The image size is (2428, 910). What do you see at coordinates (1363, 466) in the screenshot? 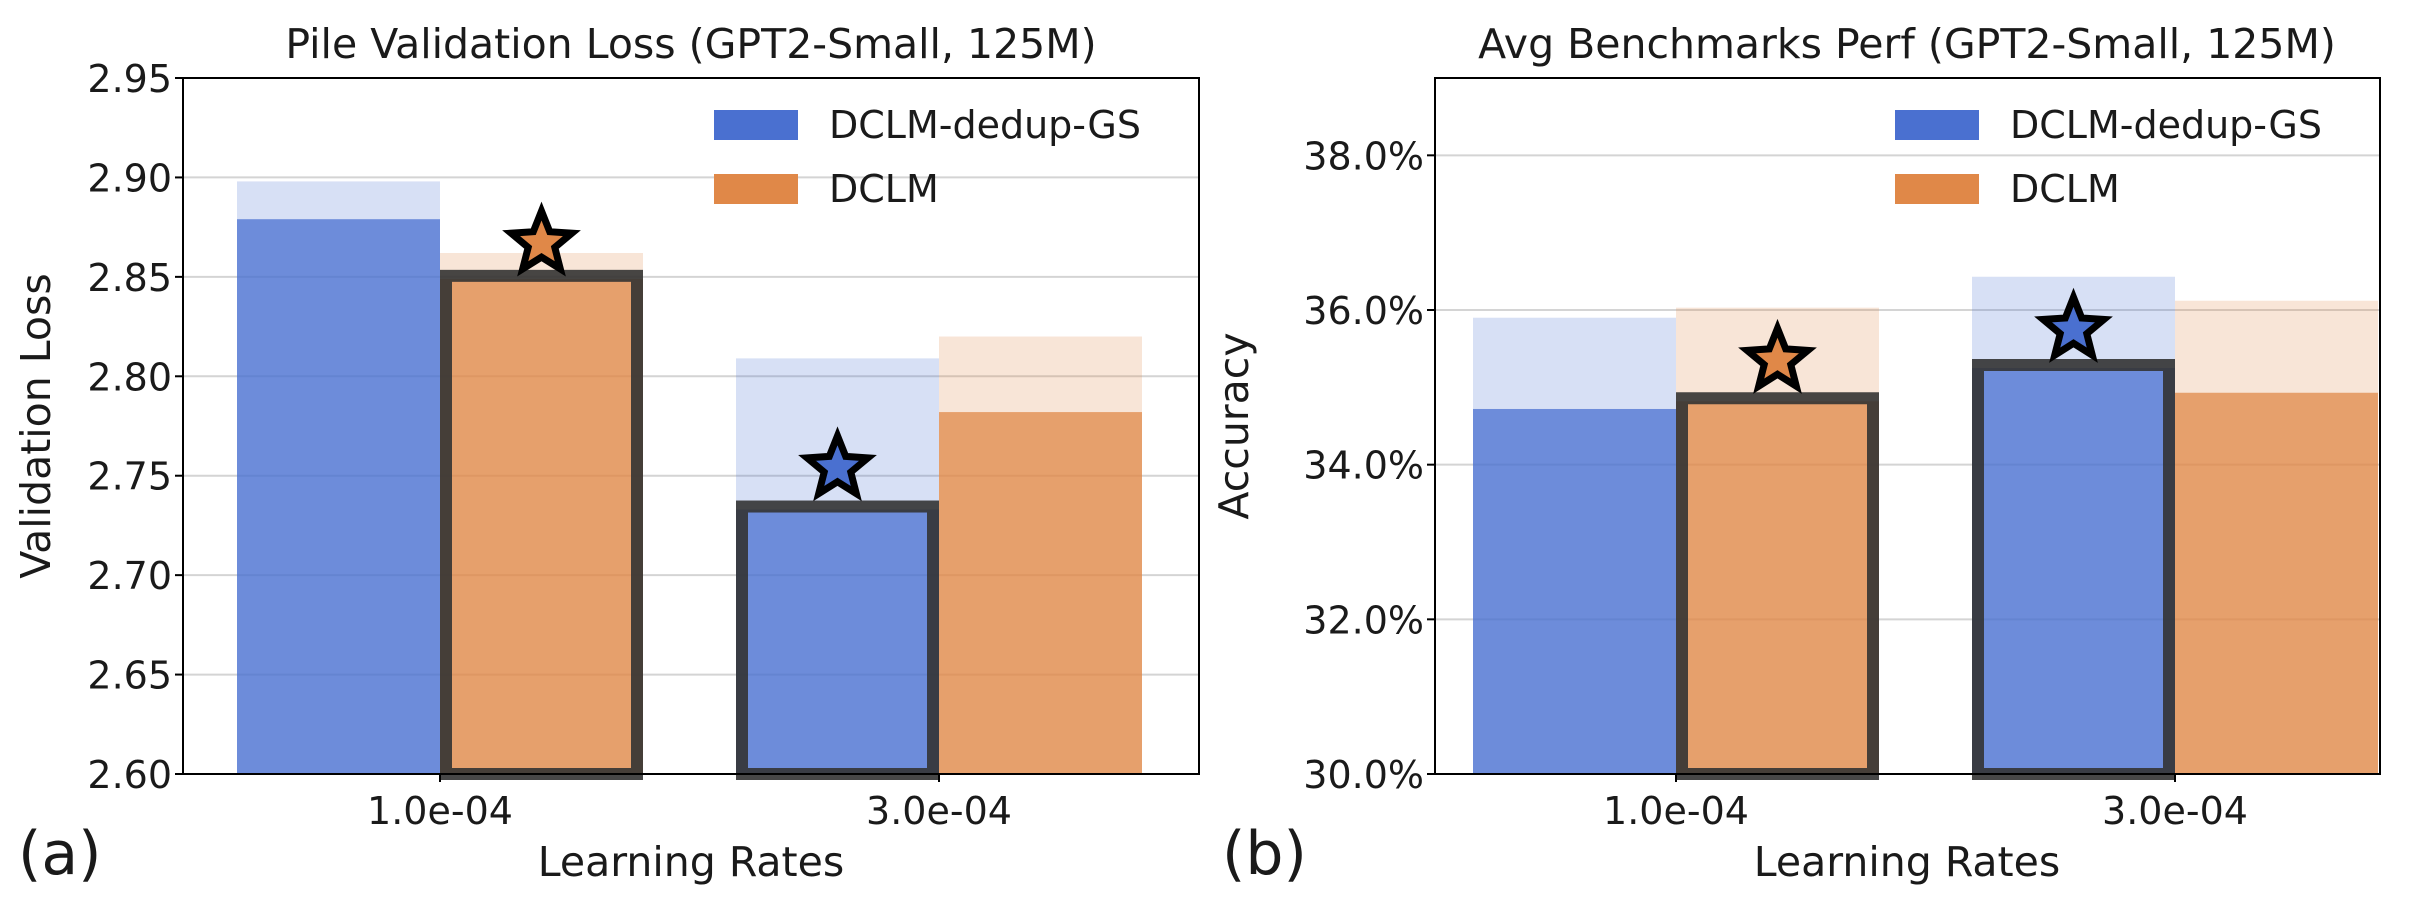
I see `y-tick-label: 34.0%` at bounding box center [1363, 466].